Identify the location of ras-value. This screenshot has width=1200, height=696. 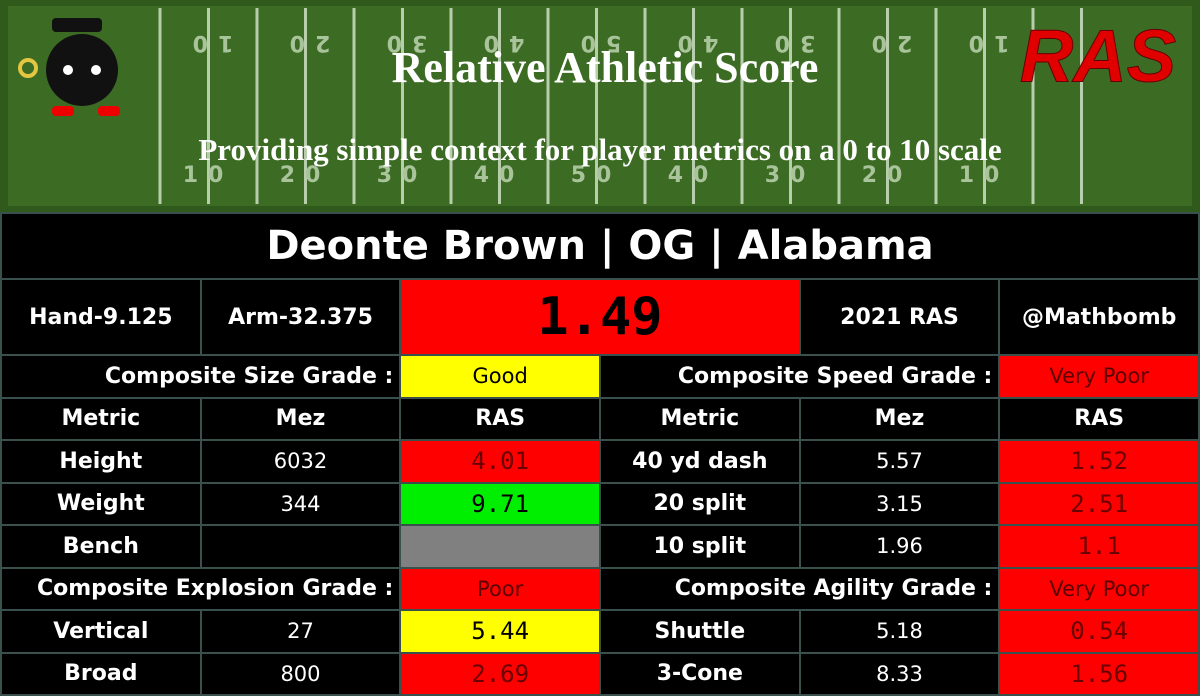
(500, 546).